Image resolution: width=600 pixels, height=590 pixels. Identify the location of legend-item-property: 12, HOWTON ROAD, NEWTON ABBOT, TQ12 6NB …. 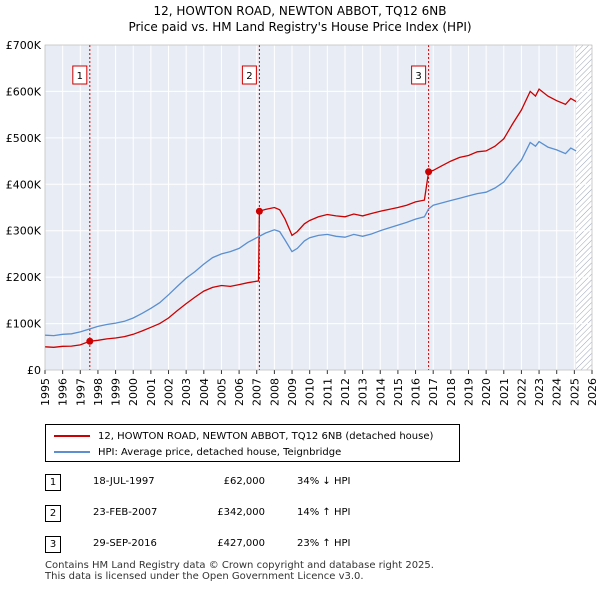
(243, 436).